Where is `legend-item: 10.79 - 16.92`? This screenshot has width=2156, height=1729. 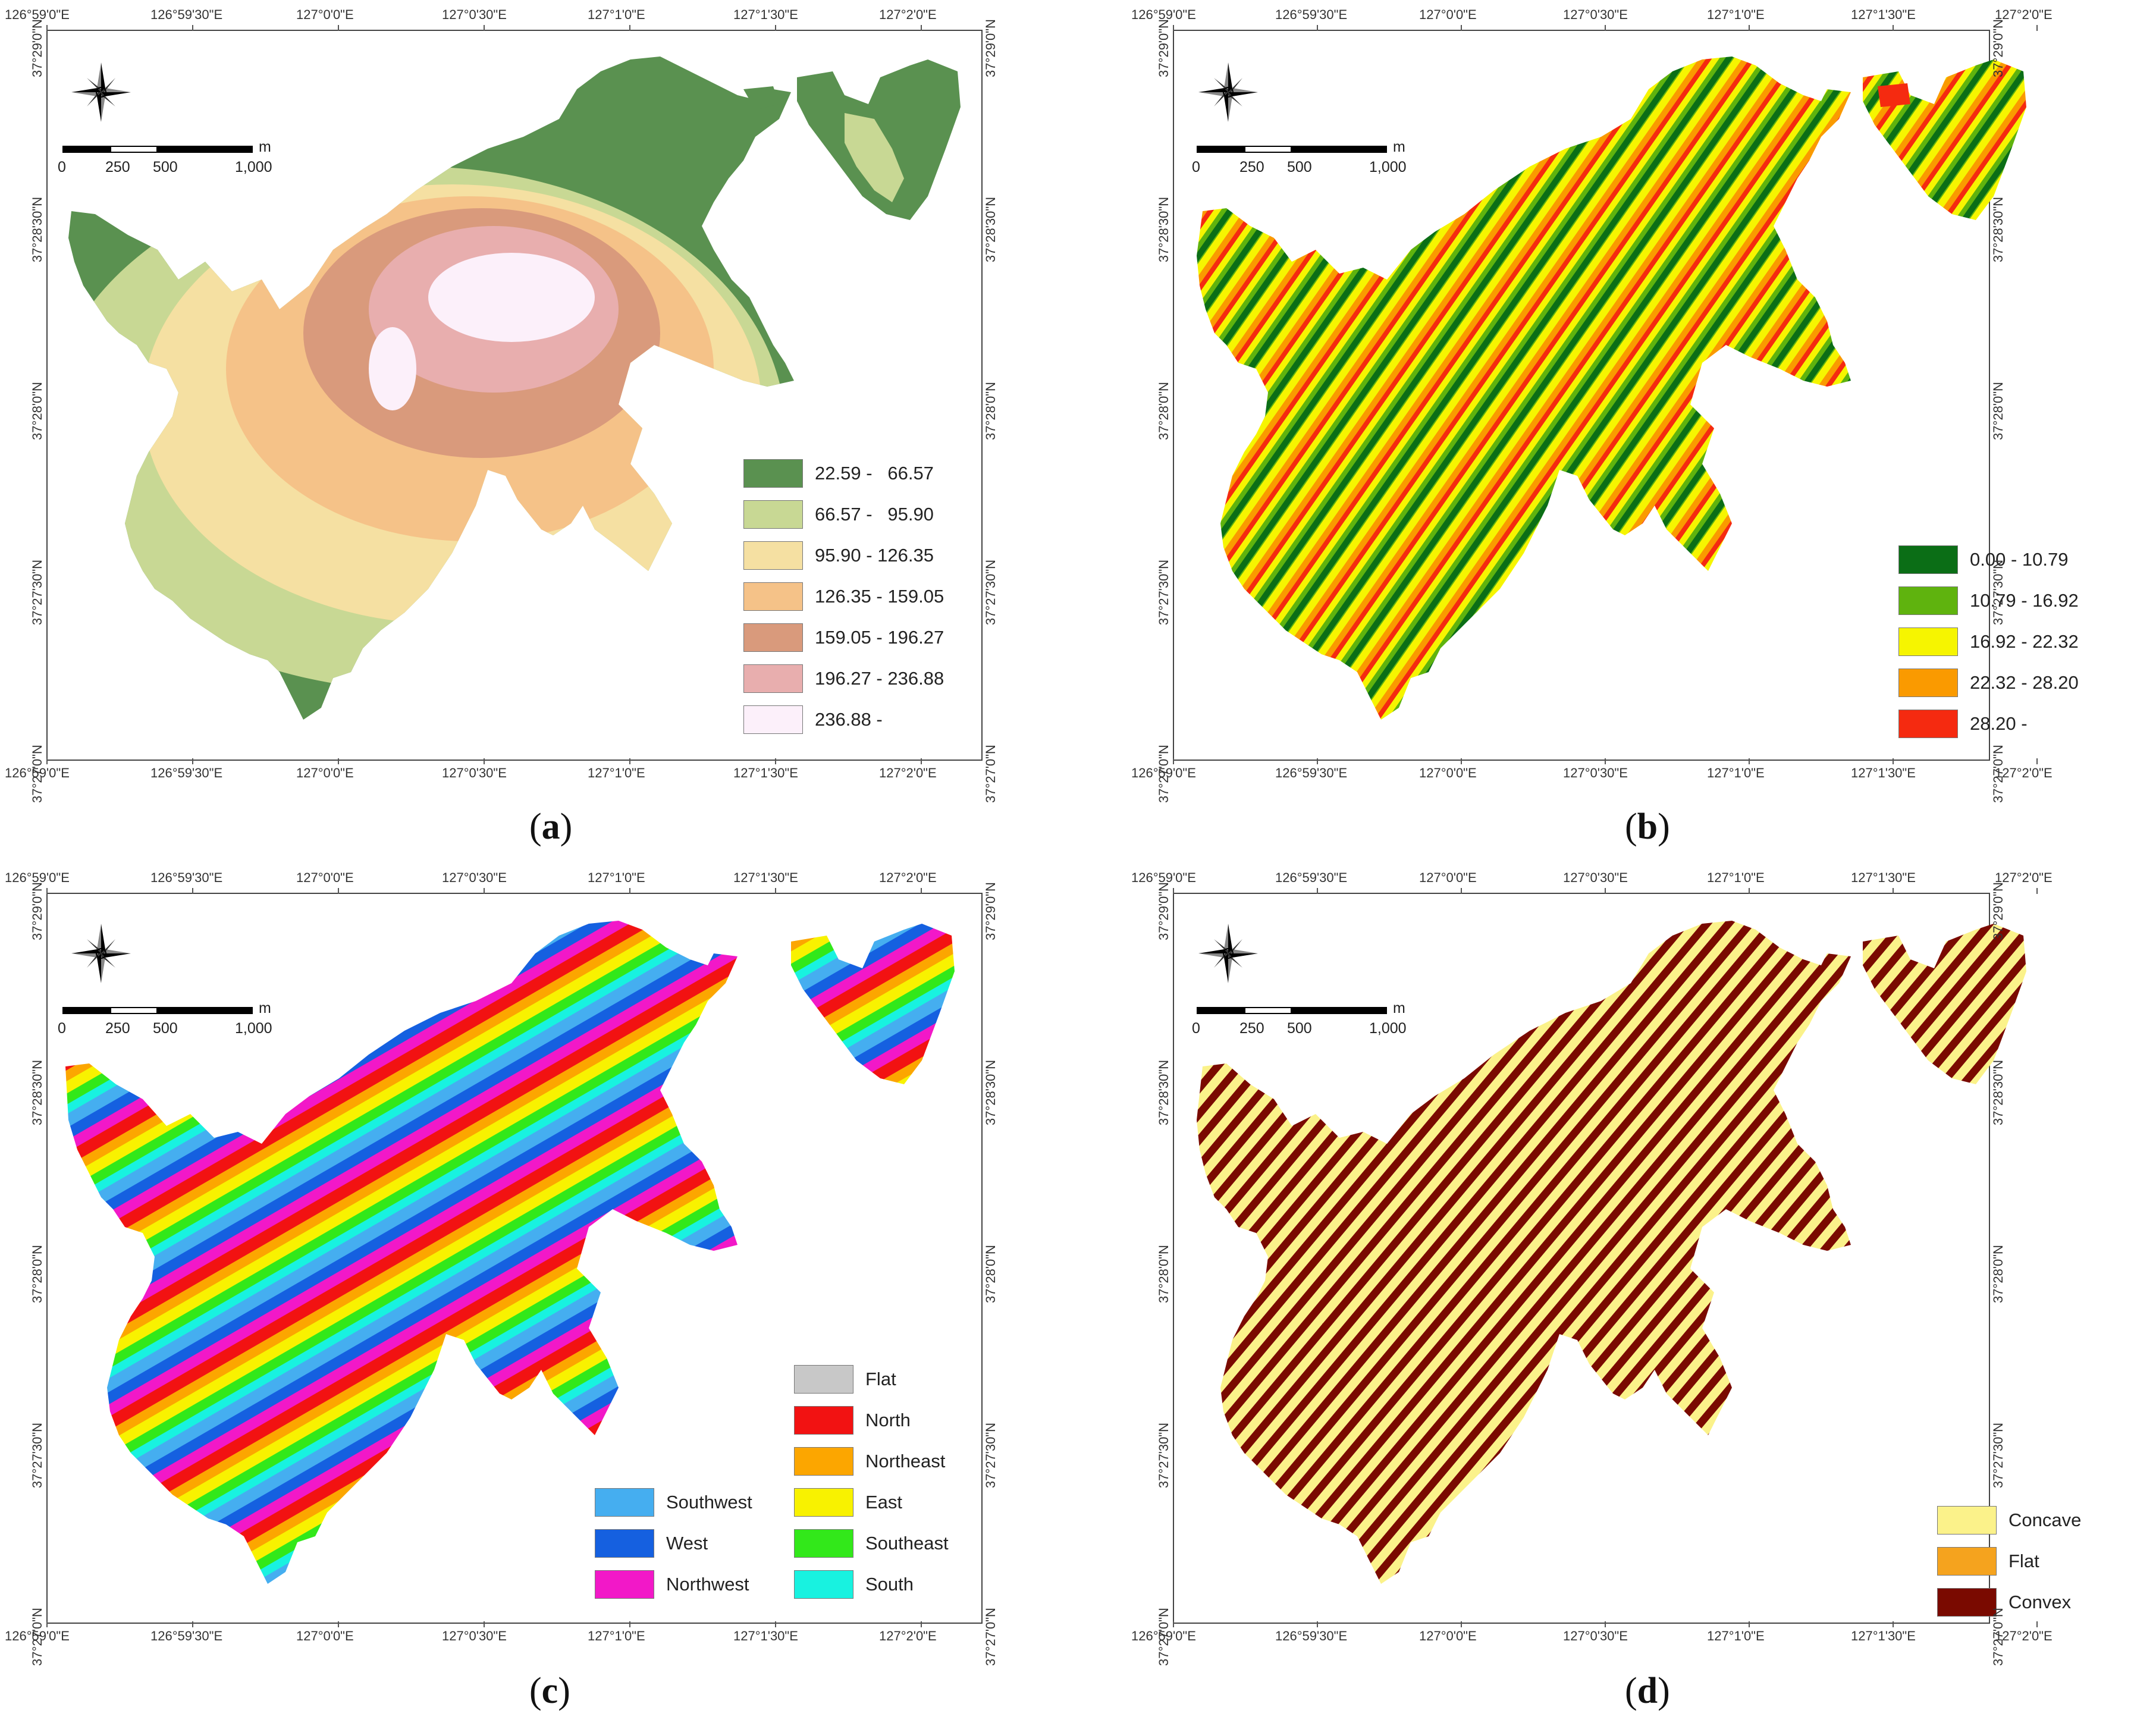 legend-item: 10.79 - 16.92 is located at coordinates (1988, 600).